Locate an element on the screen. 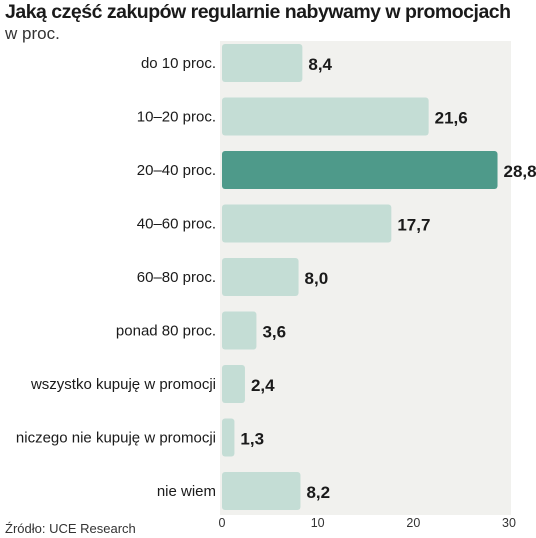 The image size is (536, 538). x-tick-label: 10 is located at coordinates (318, 523).